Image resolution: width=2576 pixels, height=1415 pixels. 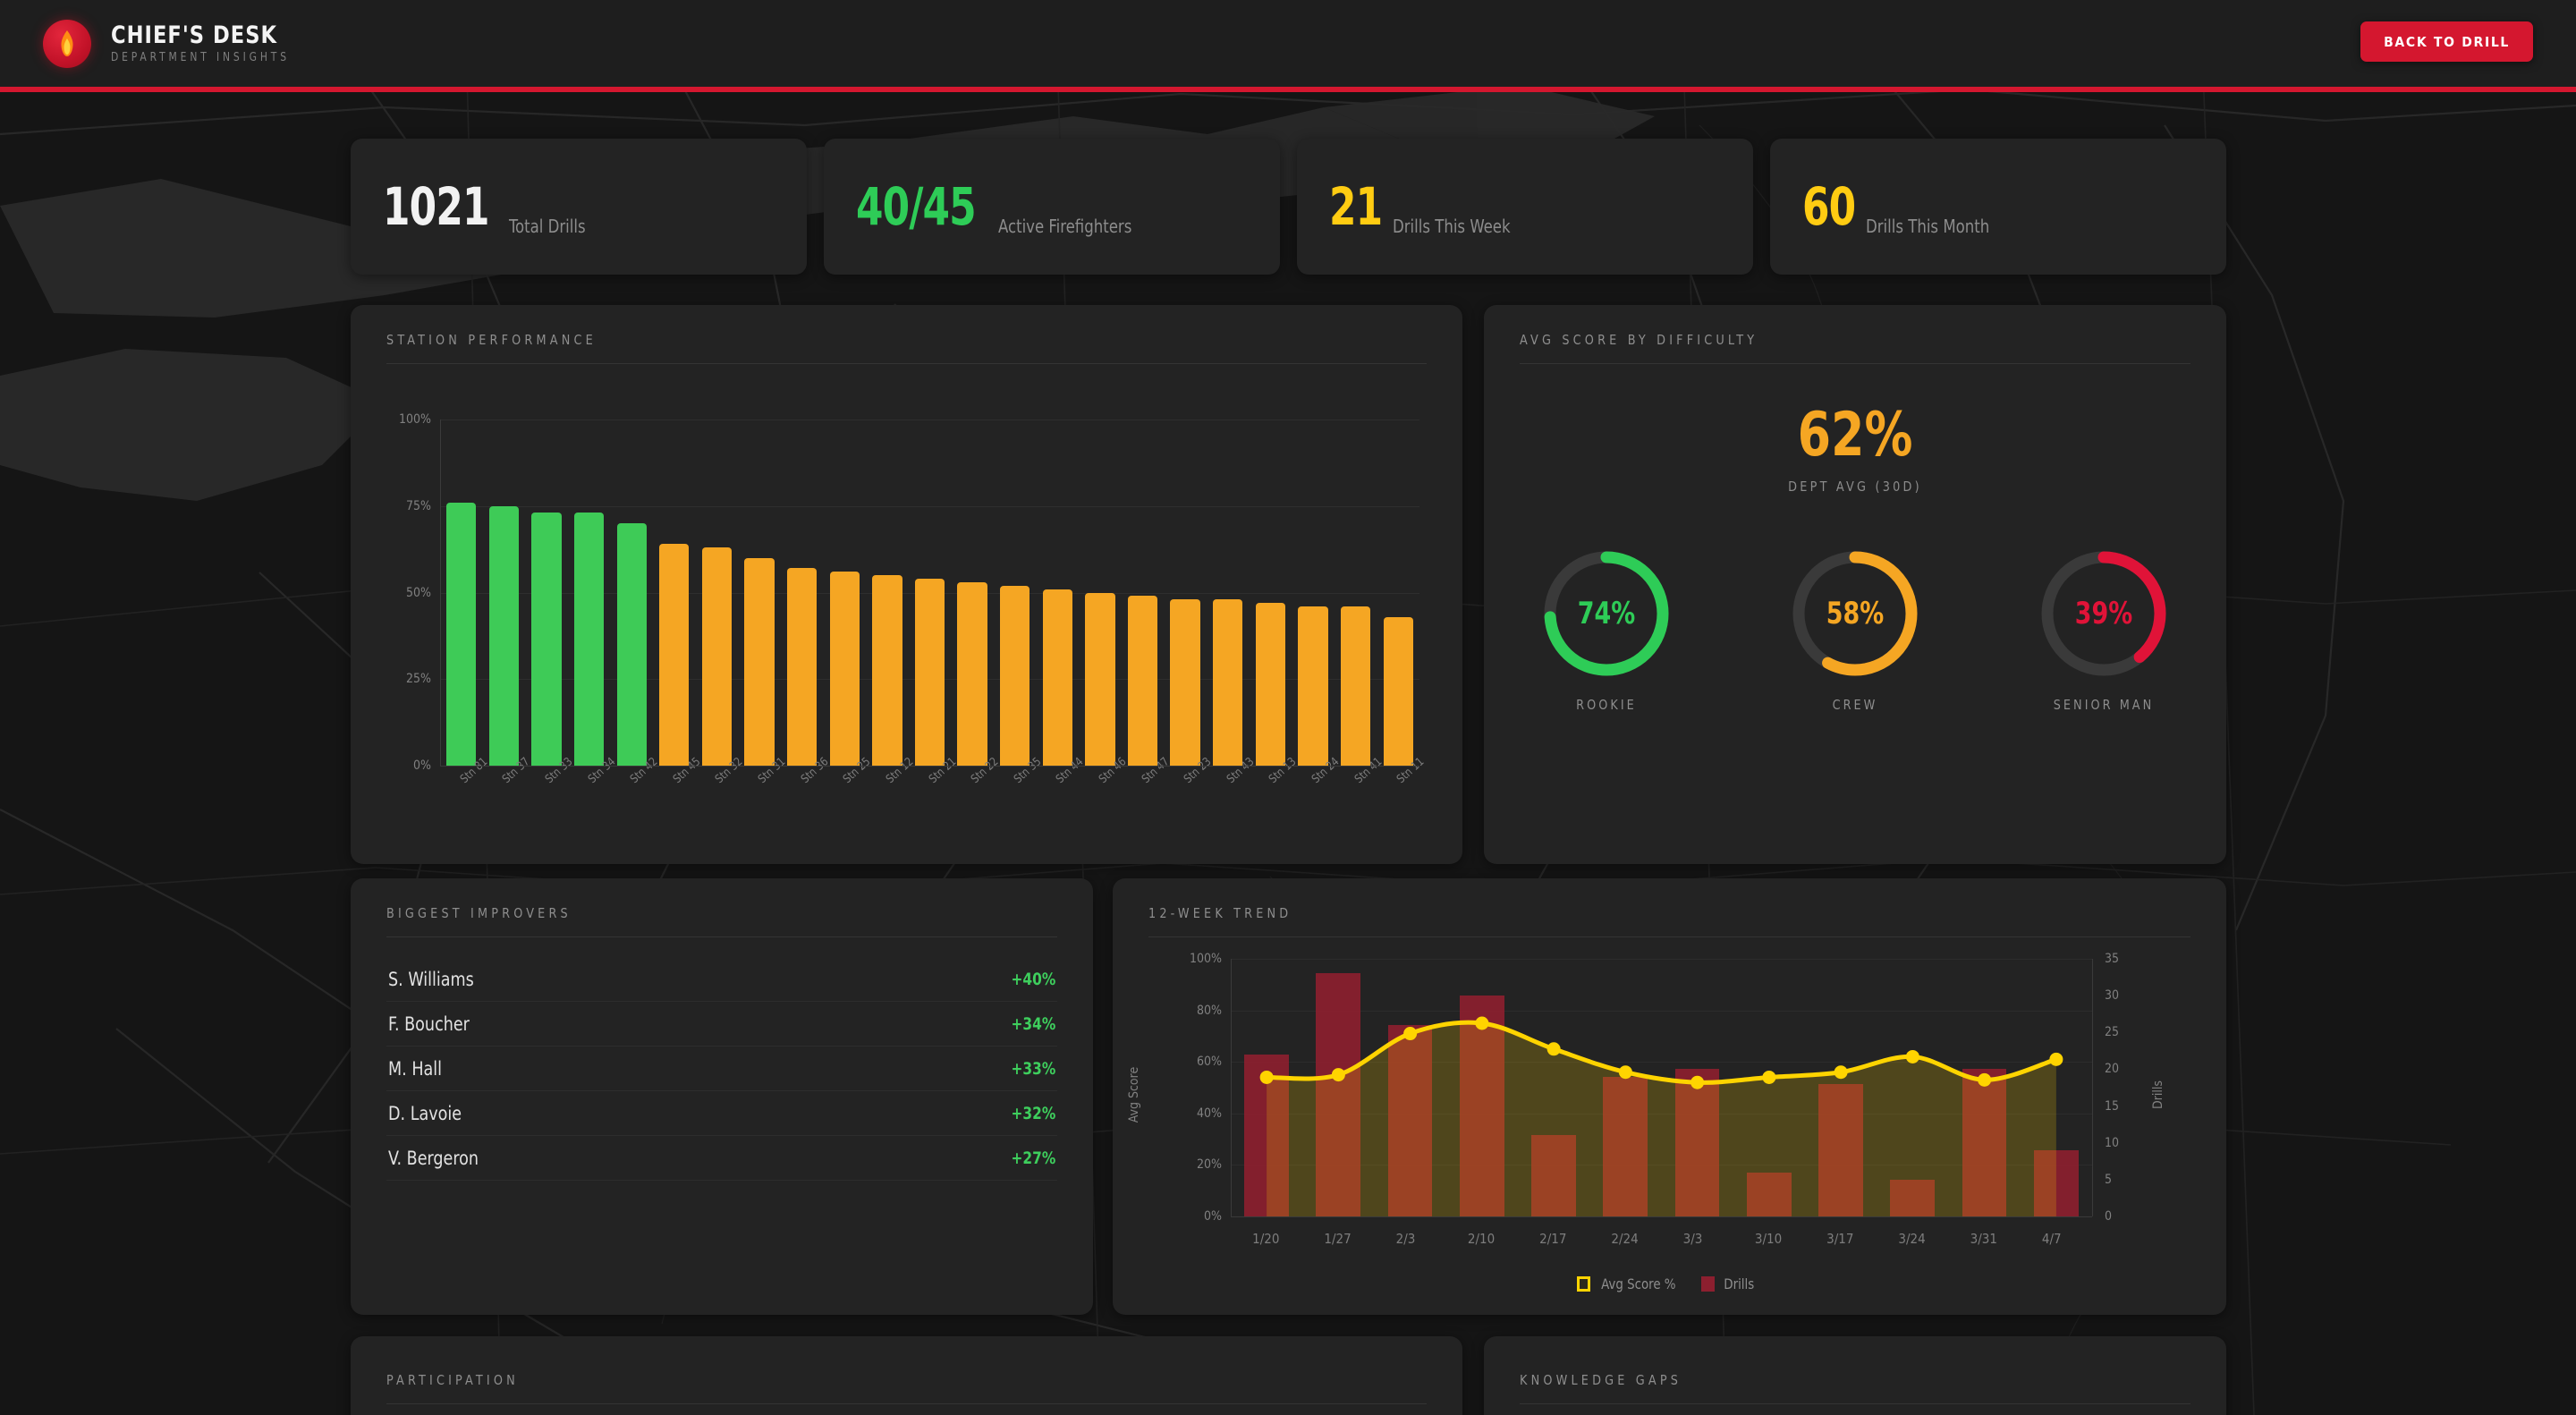 What do you see at coordinates (1525, 207) in the screenshot?
I see `stat-card-drills-this-week: 21 Drills This Week` at bounding box center [1525, 207].